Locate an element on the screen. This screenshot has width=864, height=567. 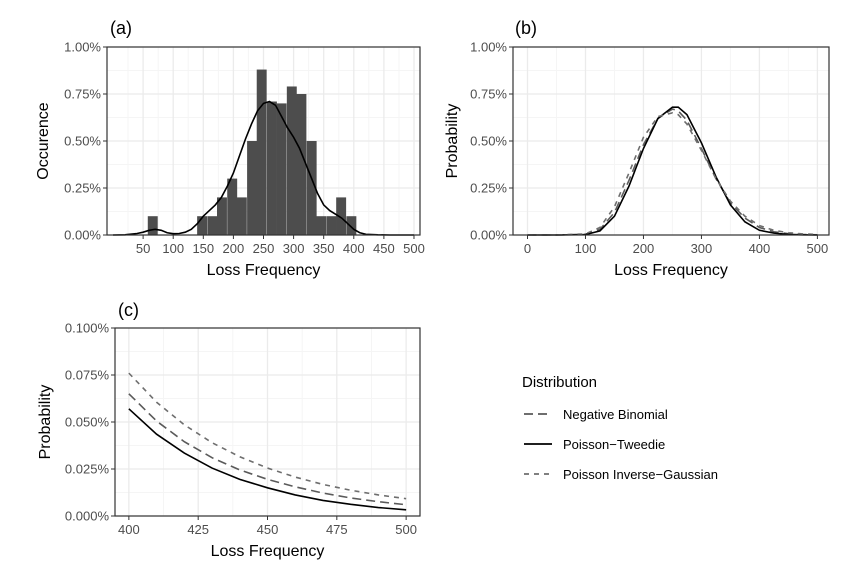
x-tick-label: 425 is located at coordinates (198, 529).